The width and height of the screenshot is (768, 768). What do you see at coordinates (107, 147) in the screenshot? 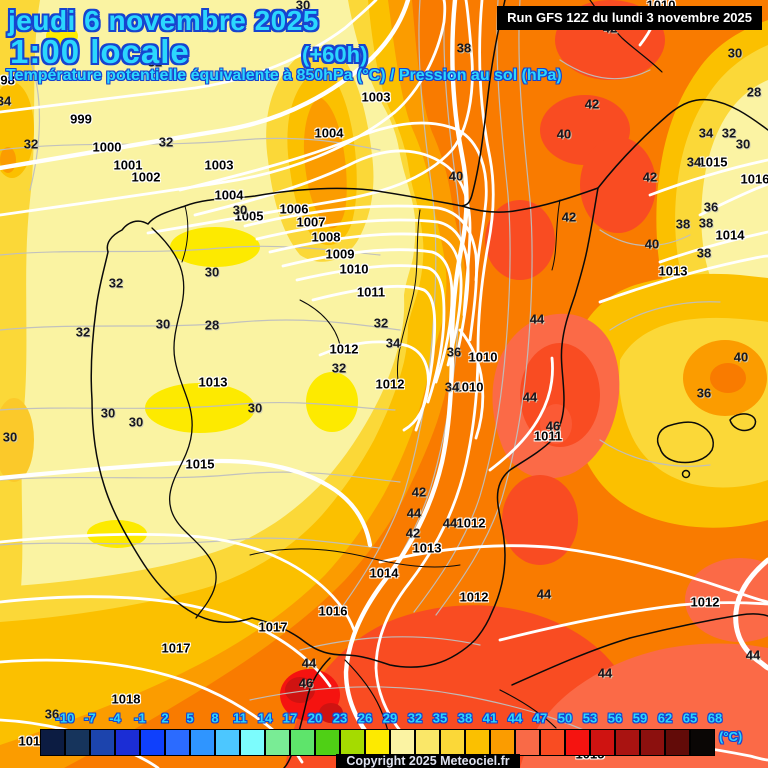
I see `pressure-label: 1000` at bounding box center [107, 147].